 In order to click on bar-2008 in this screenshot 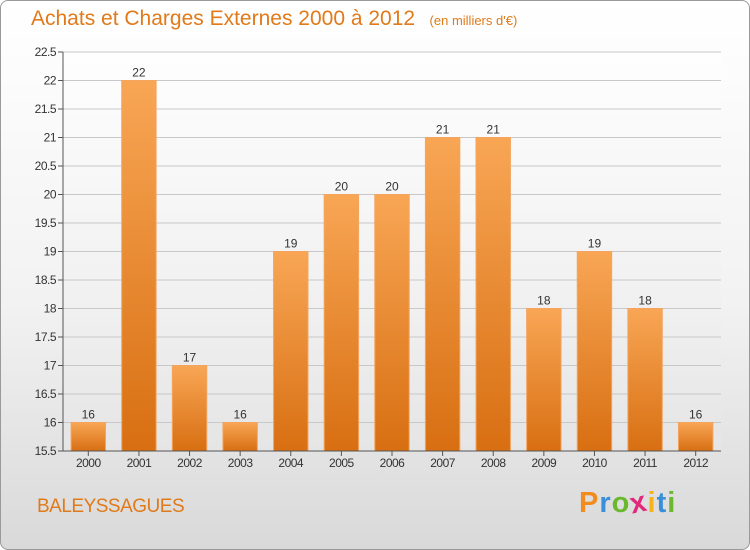, I will do `click(493, 294)`.